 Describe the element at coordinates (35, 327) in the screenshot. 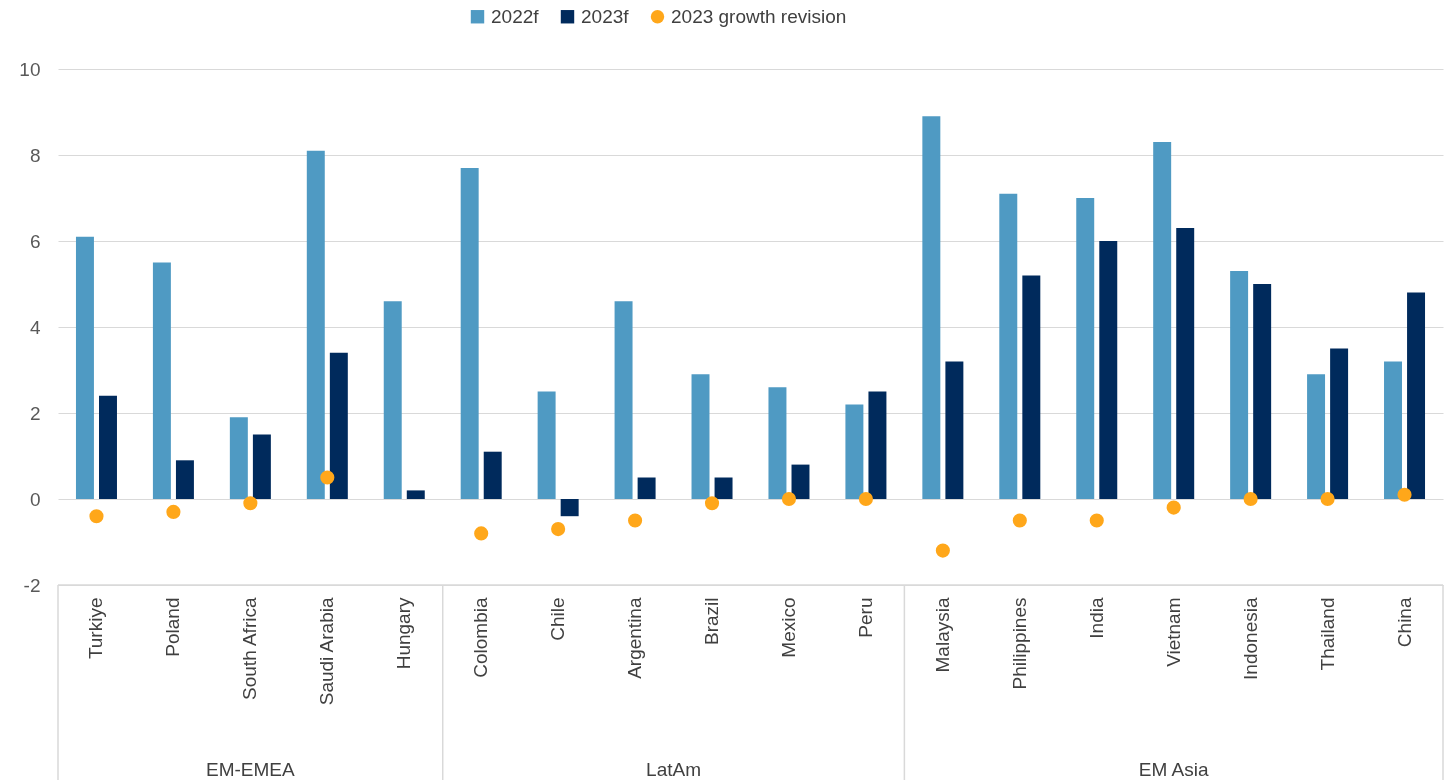

I see `y-tick-label: 4` at that location.